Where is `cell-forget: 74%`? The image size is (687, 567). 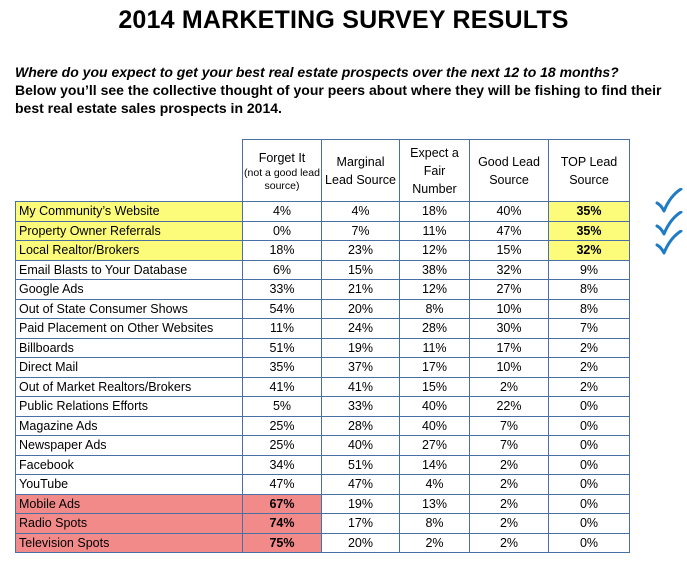 cell-forget: 74% is located at coordinates (282, 523).